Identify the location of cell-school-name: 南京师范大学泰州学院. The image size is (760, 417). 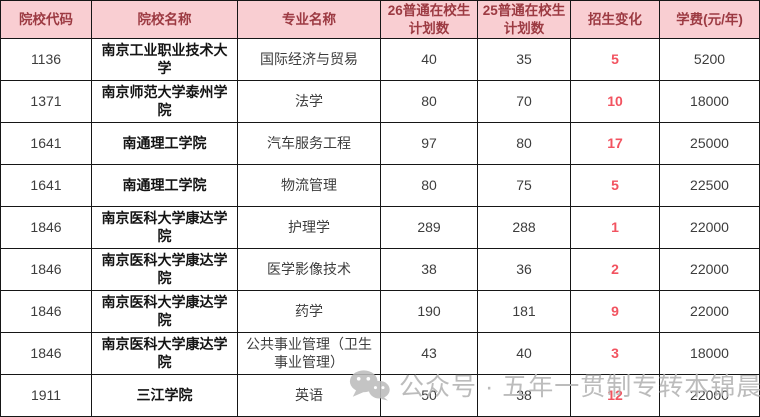
(164, 102).